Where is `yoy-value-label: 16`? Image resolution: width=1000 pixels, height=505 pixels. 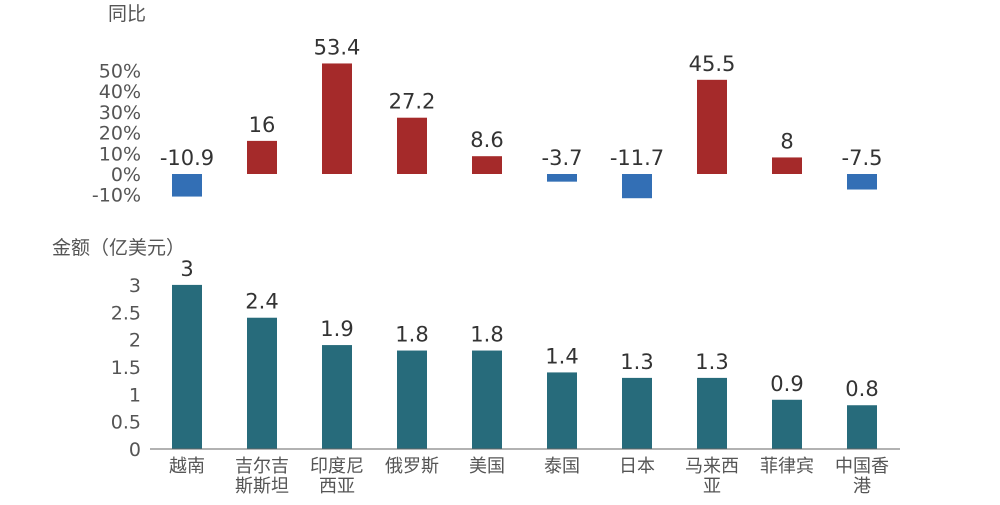
yoy-value-label: 16 is located at coordinates (262, 125).